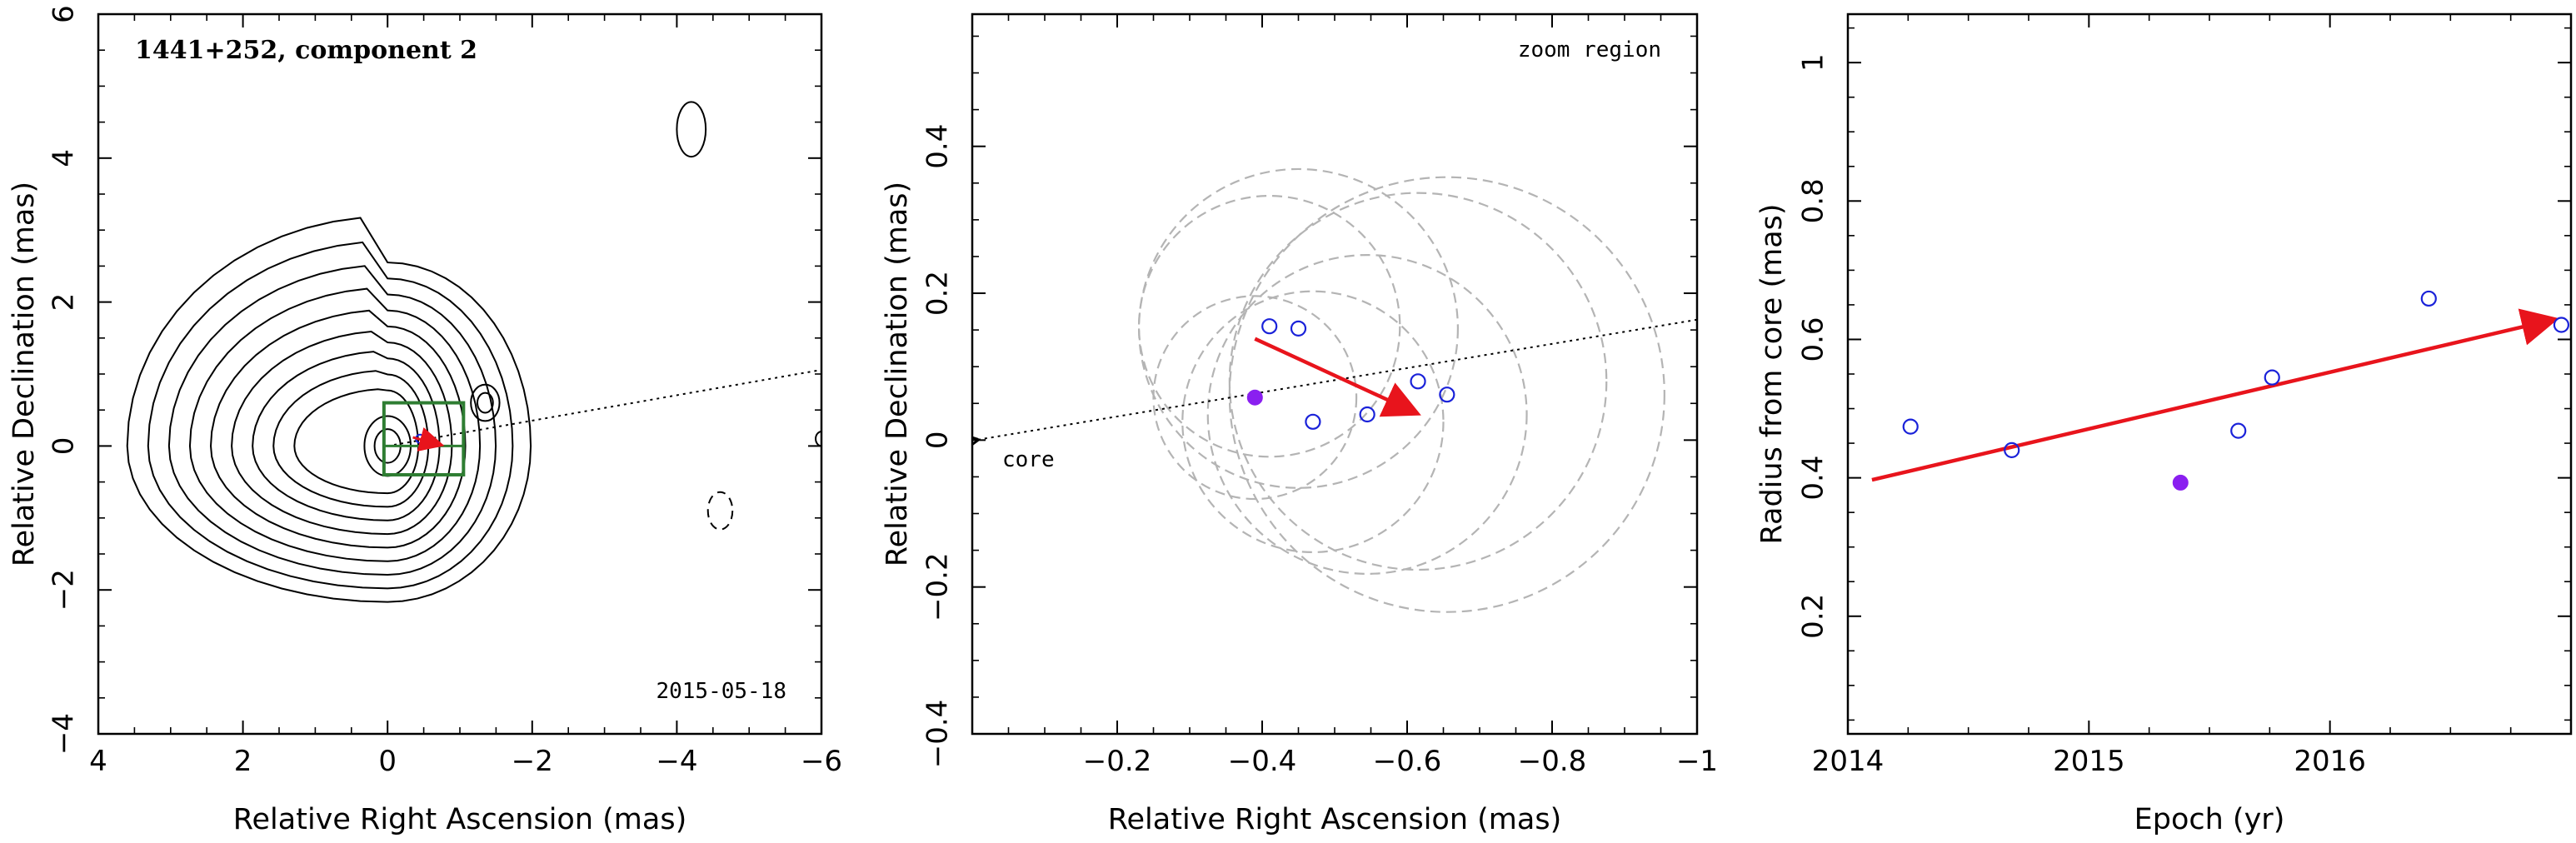 The image size is (2576, 843). I want to click on zoom-region-label: zoom region, so click(1589, 49).